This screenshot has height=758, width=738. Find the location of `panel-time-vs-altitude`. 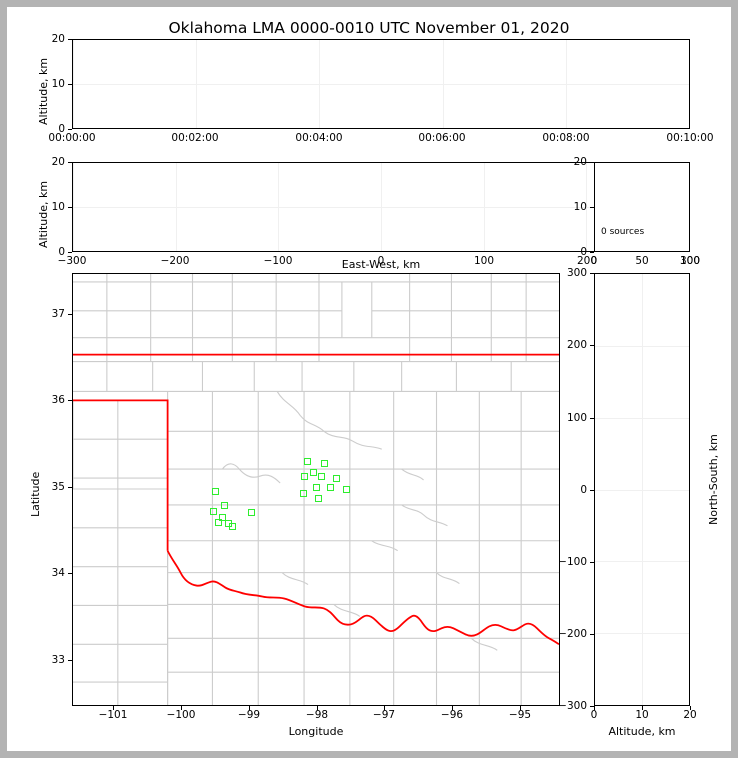

panel-time-vs-altitude is located at coordinates (381, 84).